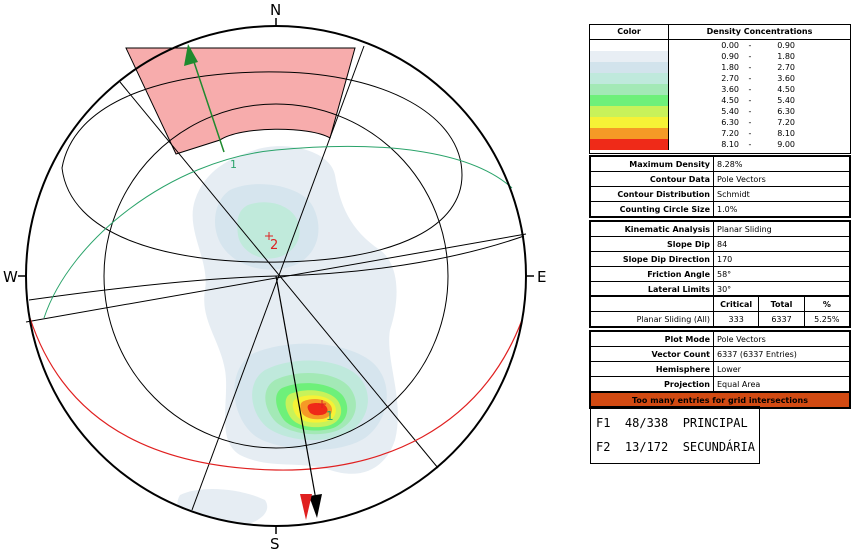  What do you see at coordinates (652, 304) in the screenshot?
I see `results-blank` at bounding box center [652, 304].